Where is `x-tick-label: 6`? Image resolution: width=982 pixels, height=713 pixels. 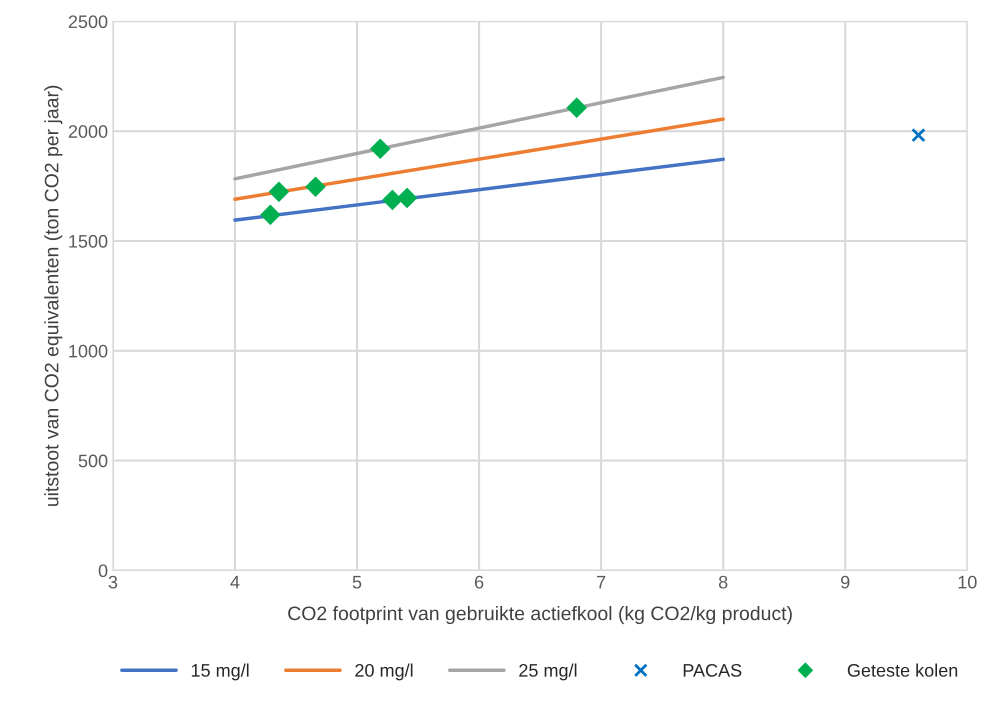 x-tick-label: 6 is located at coordinates (479, 582).